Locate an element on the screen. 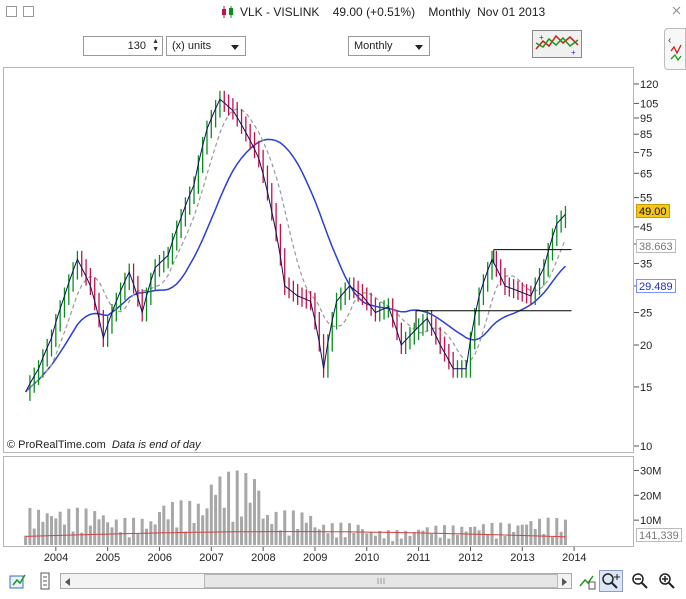 The image size is (686, 599). panel-arrows-icon: ‹ is located at coordinates (675, 48).